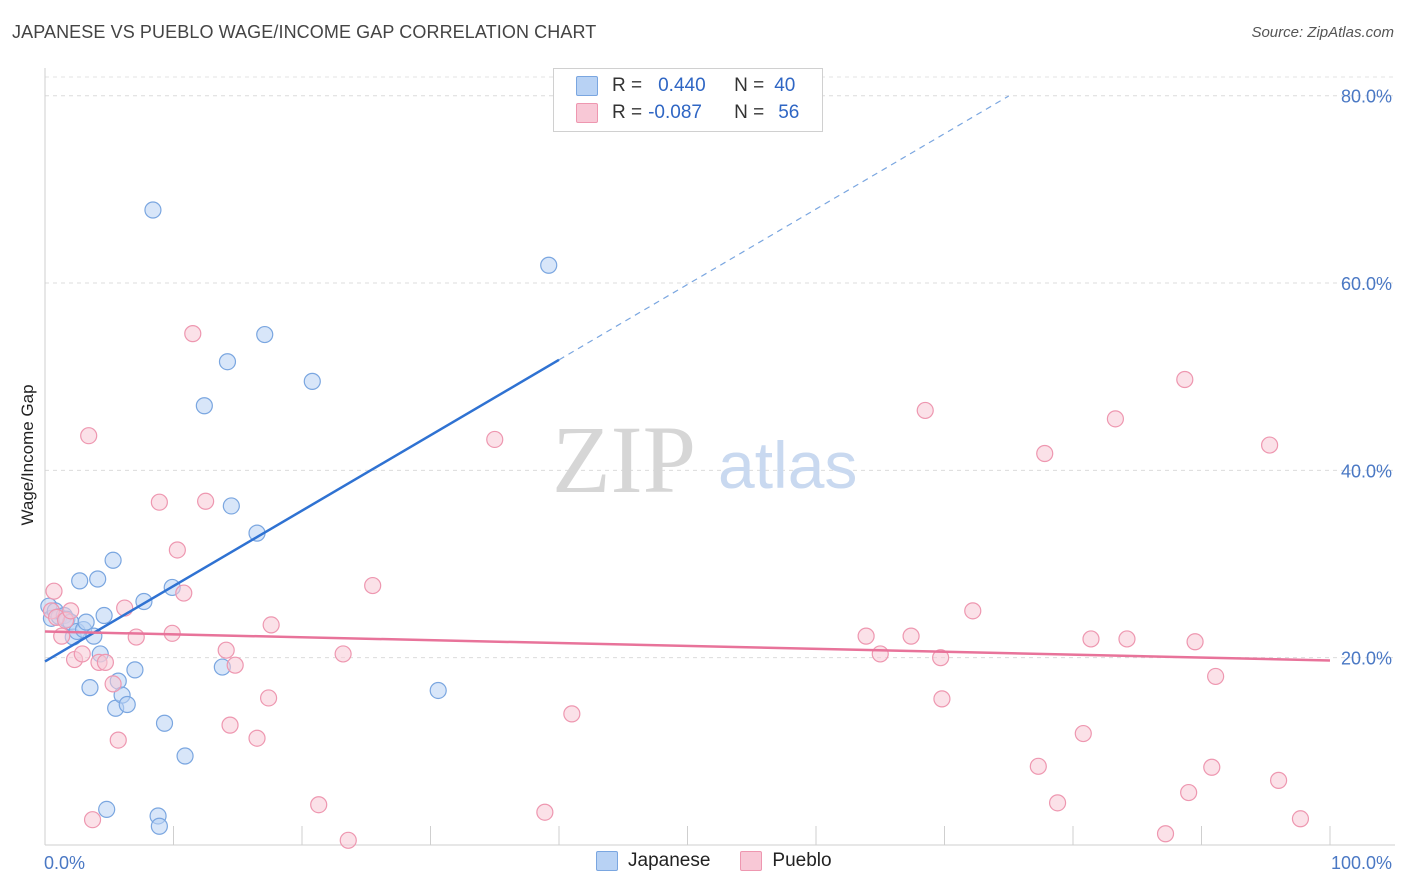 The image size is (1406, 892). I want to click on y-tick-label: 40.0%, so click(1366, 471).